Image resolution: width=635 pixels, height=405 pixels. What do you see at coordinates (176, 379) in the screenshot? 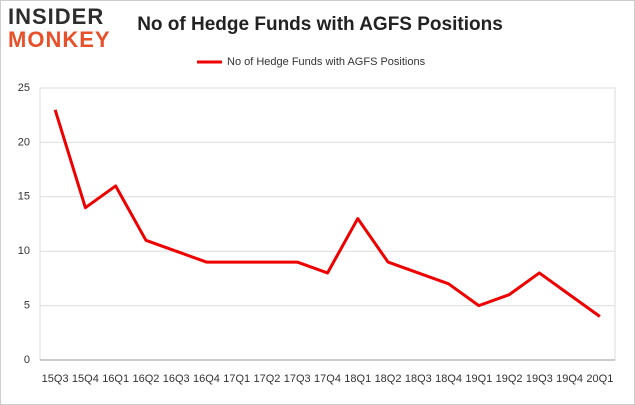
I see `x-tick-label: 16Q3` at bounding box center [176, 379].